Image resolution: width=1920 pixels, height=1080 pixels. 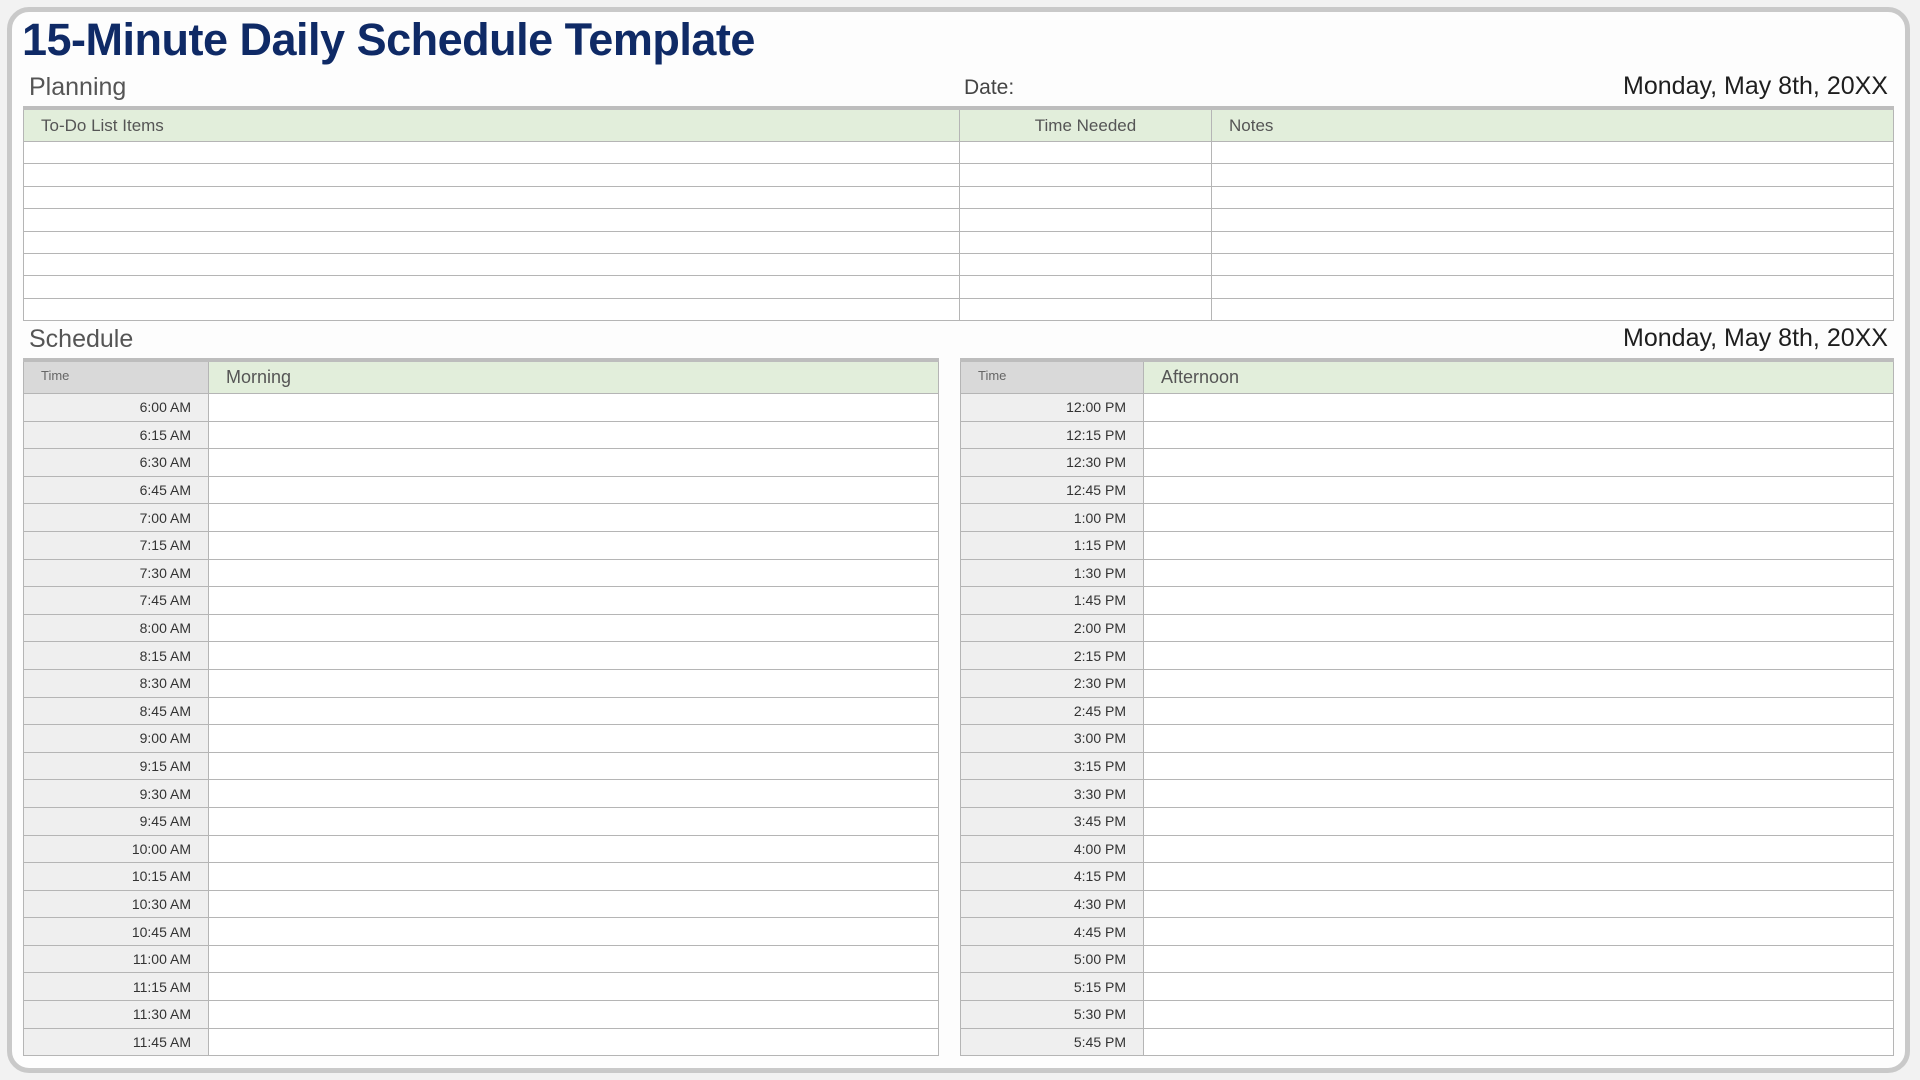 I want to click on morning-row: 6:30 AM, so click(x=481, y=462).